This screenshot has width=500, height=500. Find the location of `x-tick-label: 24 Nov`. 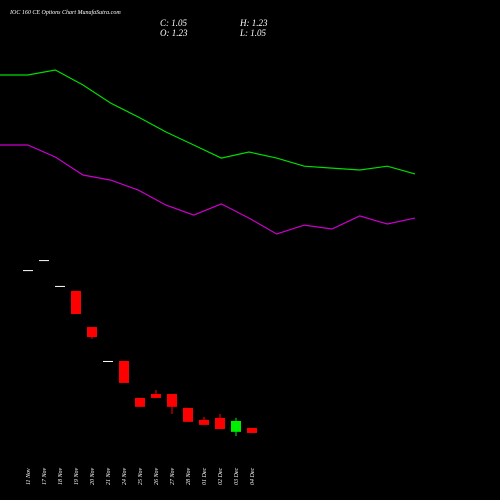

x-tick-label: 24 Nov is located at coordinates (124, 476).